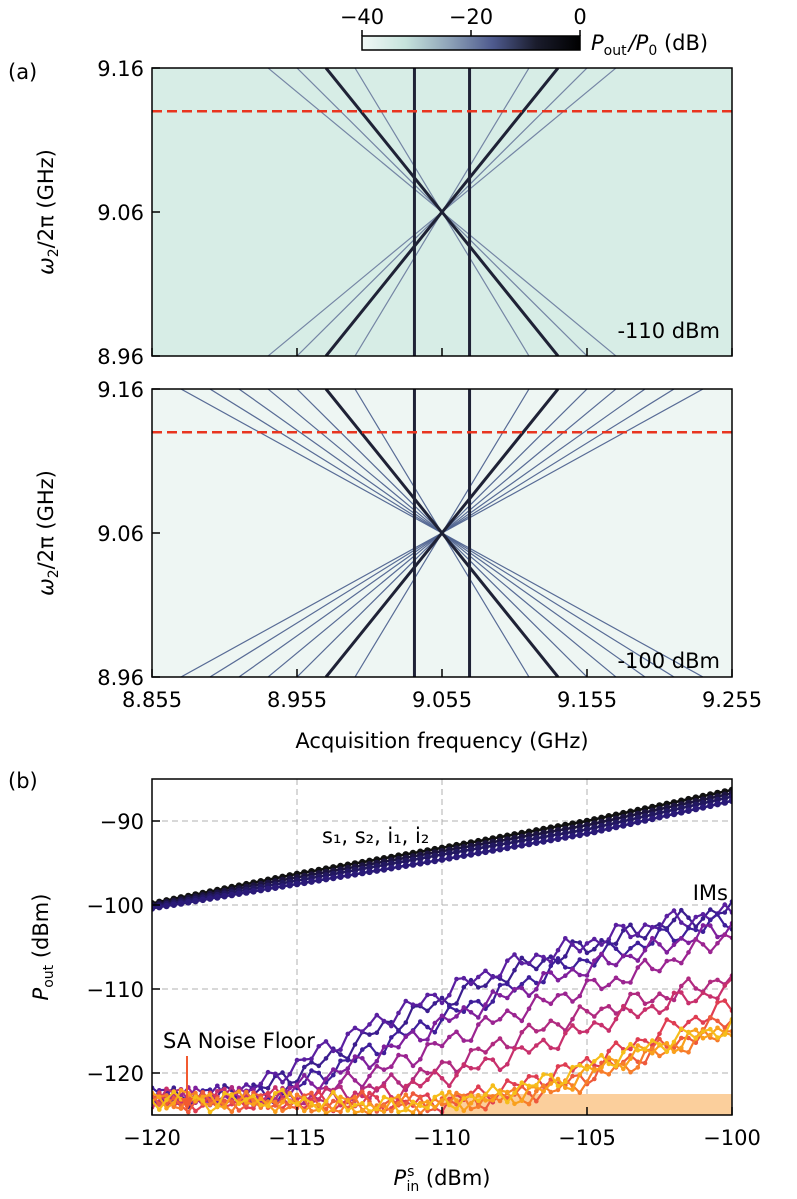  Describe the element at coordinates (668, 661) in the screenshot. I see `power-annotation: -100 dBm` at that location.